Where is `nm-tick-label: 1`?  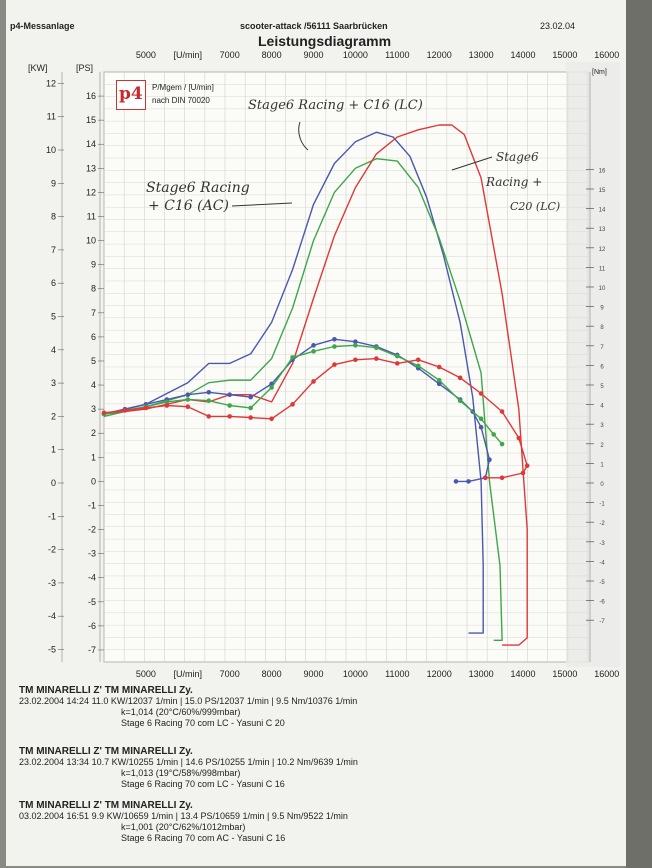 nm-tick-label: 1 is located at coordinates (602, 465).